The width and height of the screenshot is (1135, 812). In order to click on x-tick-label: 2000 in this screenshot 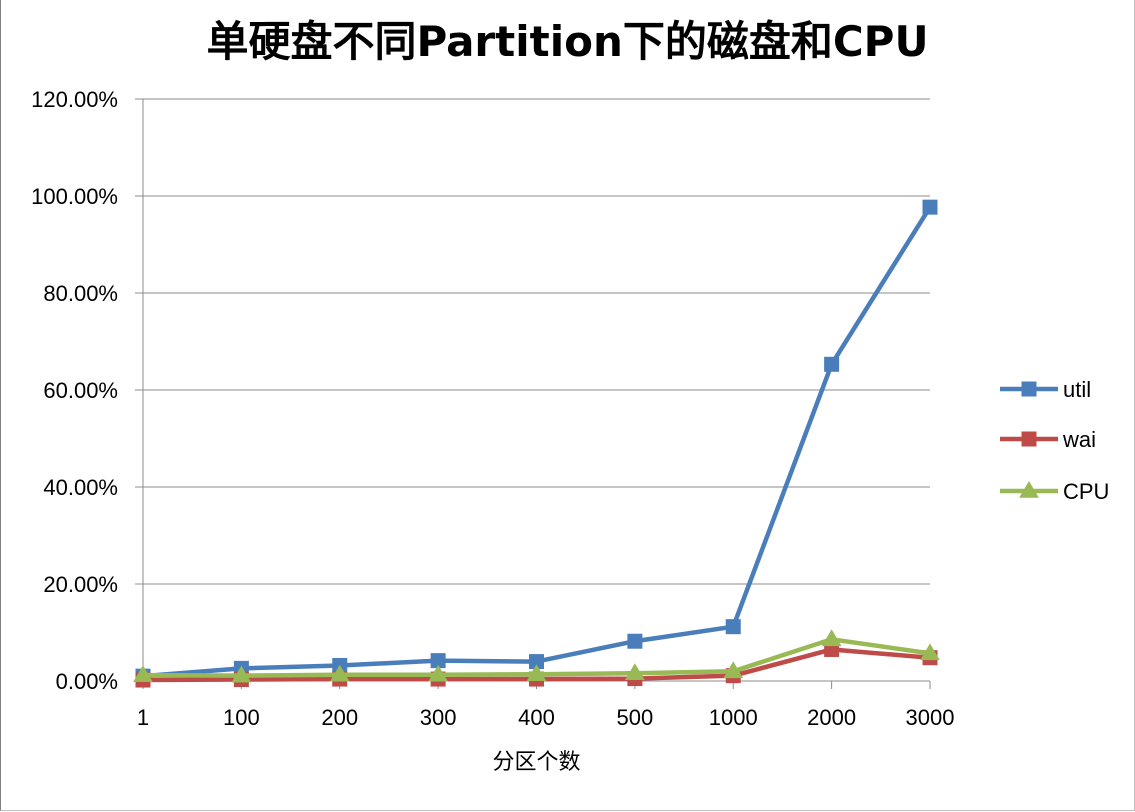, I will do `click(831, 717)`.